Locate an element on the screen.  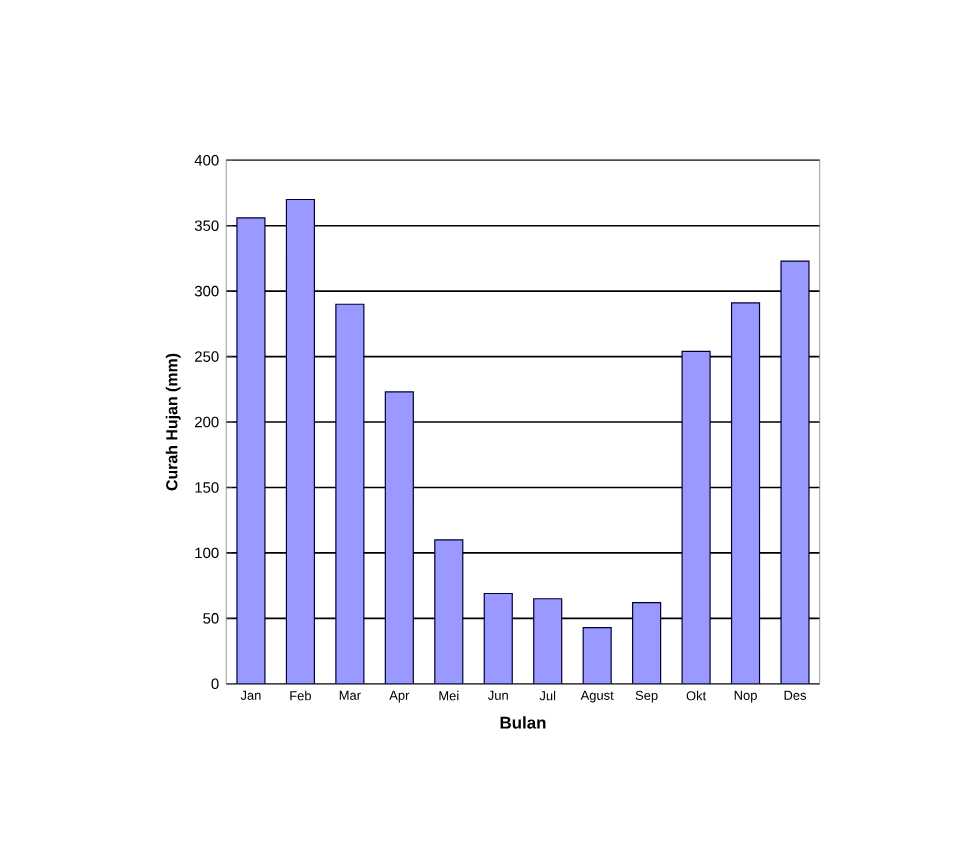
x-axis-title: Bulan is located at coordinates (523, 722).